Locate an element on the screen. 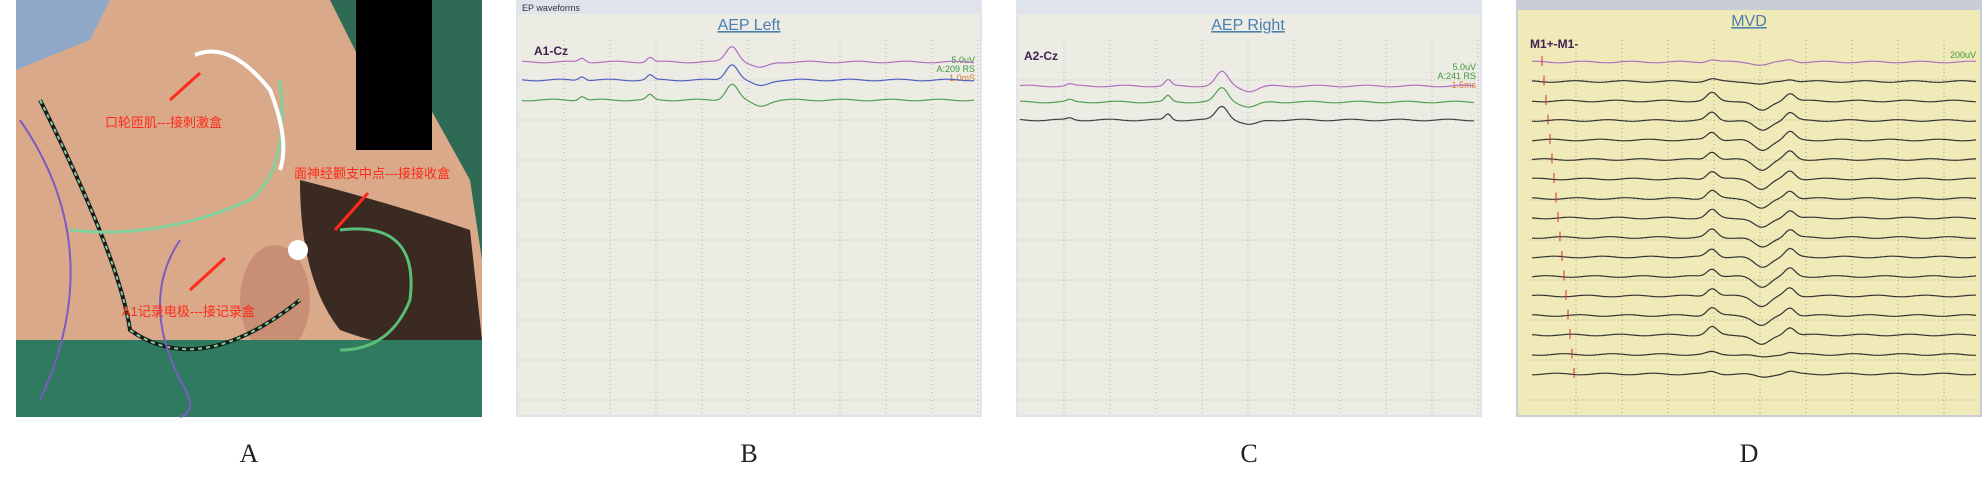 The height and width of the screenshot is (497, 1985). annotation: A1记录电极---接记录盒 is located at coordinates (188, 311).